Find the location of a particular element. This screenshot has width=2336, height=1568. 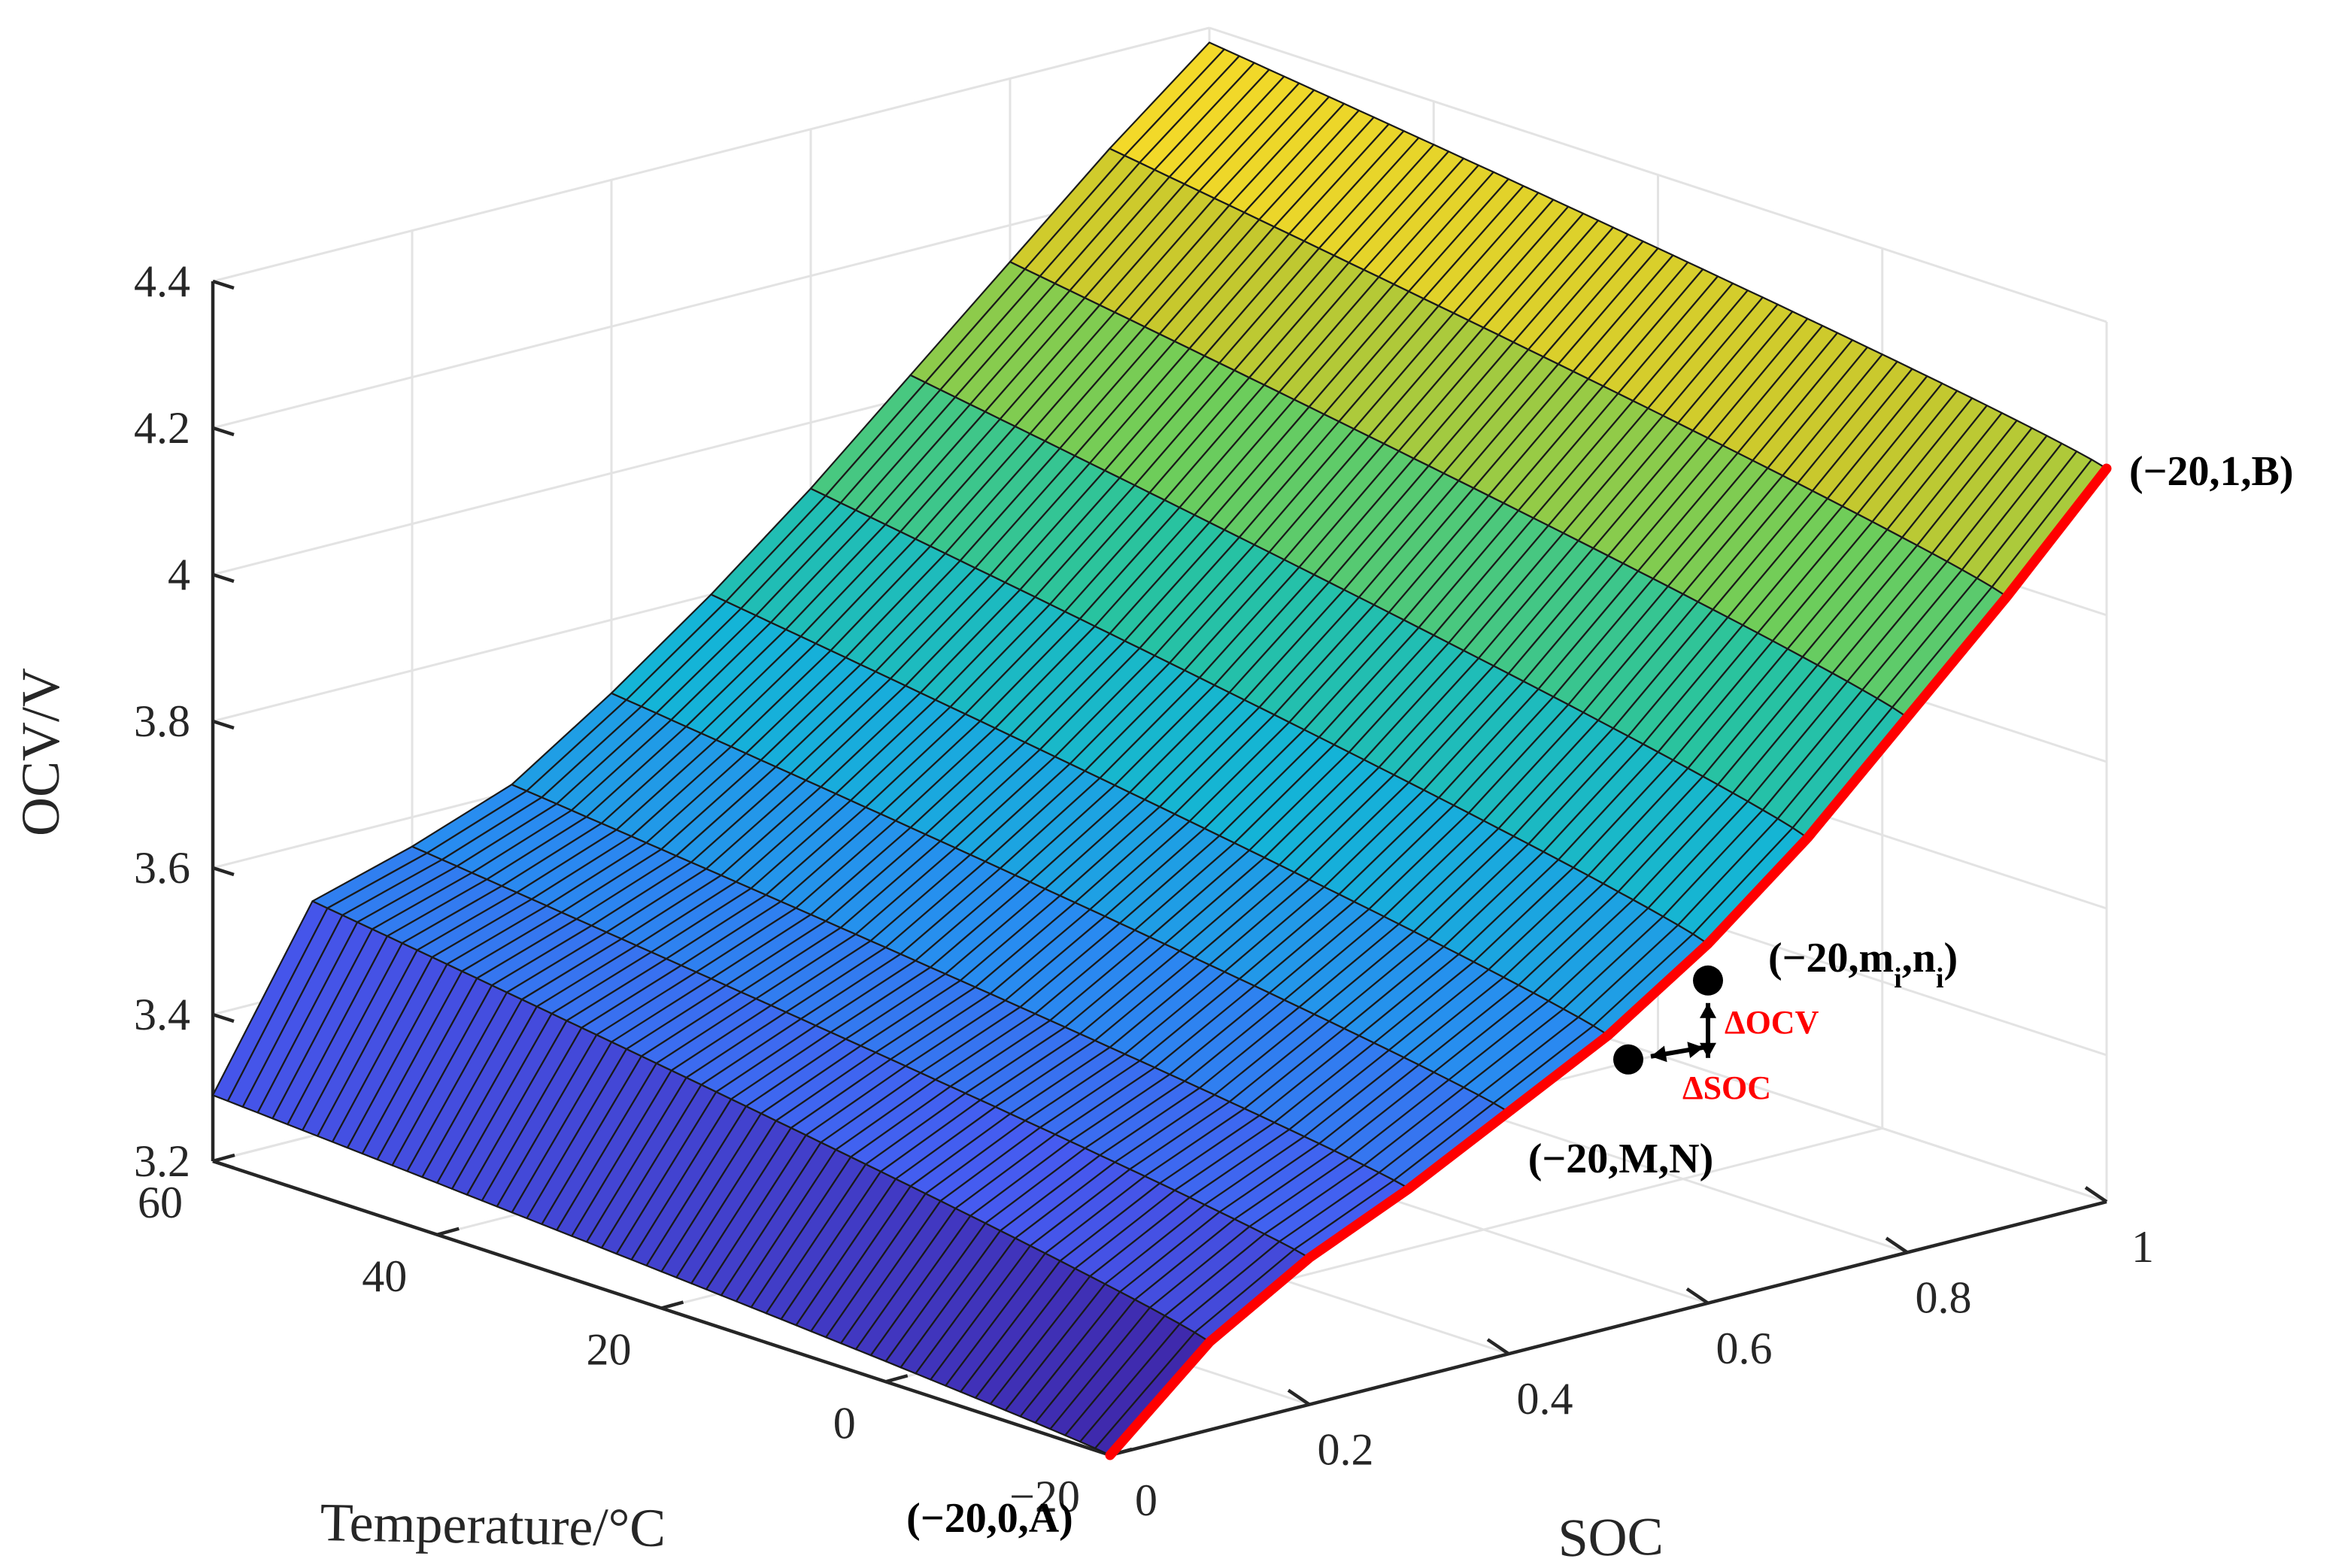

ocv-tick-label: 3.4 is located at coordinates (162, 1015).